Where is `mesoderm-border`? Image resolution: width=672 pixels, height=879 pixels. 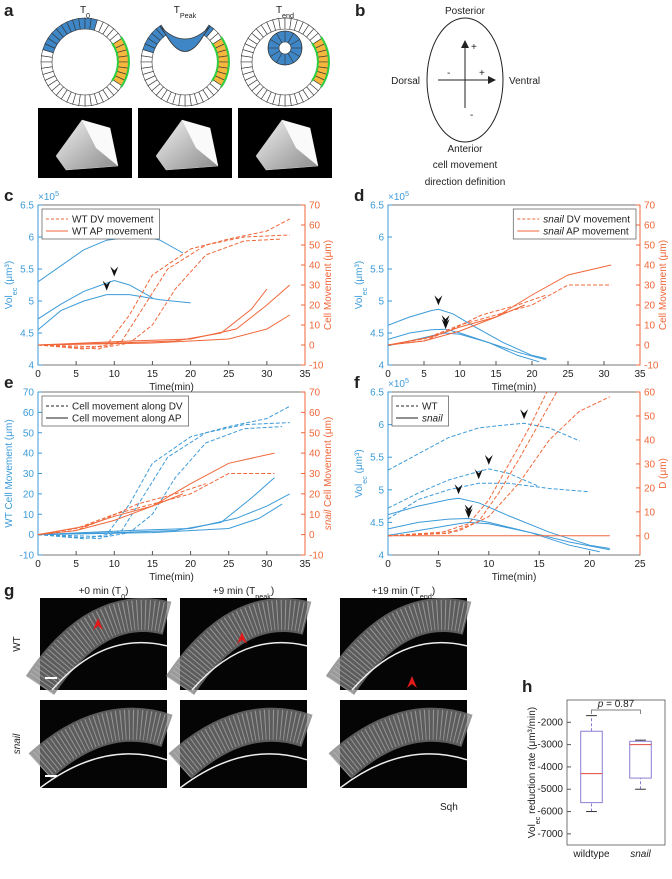
mesoderm-border is located at coordinates (220, 62).